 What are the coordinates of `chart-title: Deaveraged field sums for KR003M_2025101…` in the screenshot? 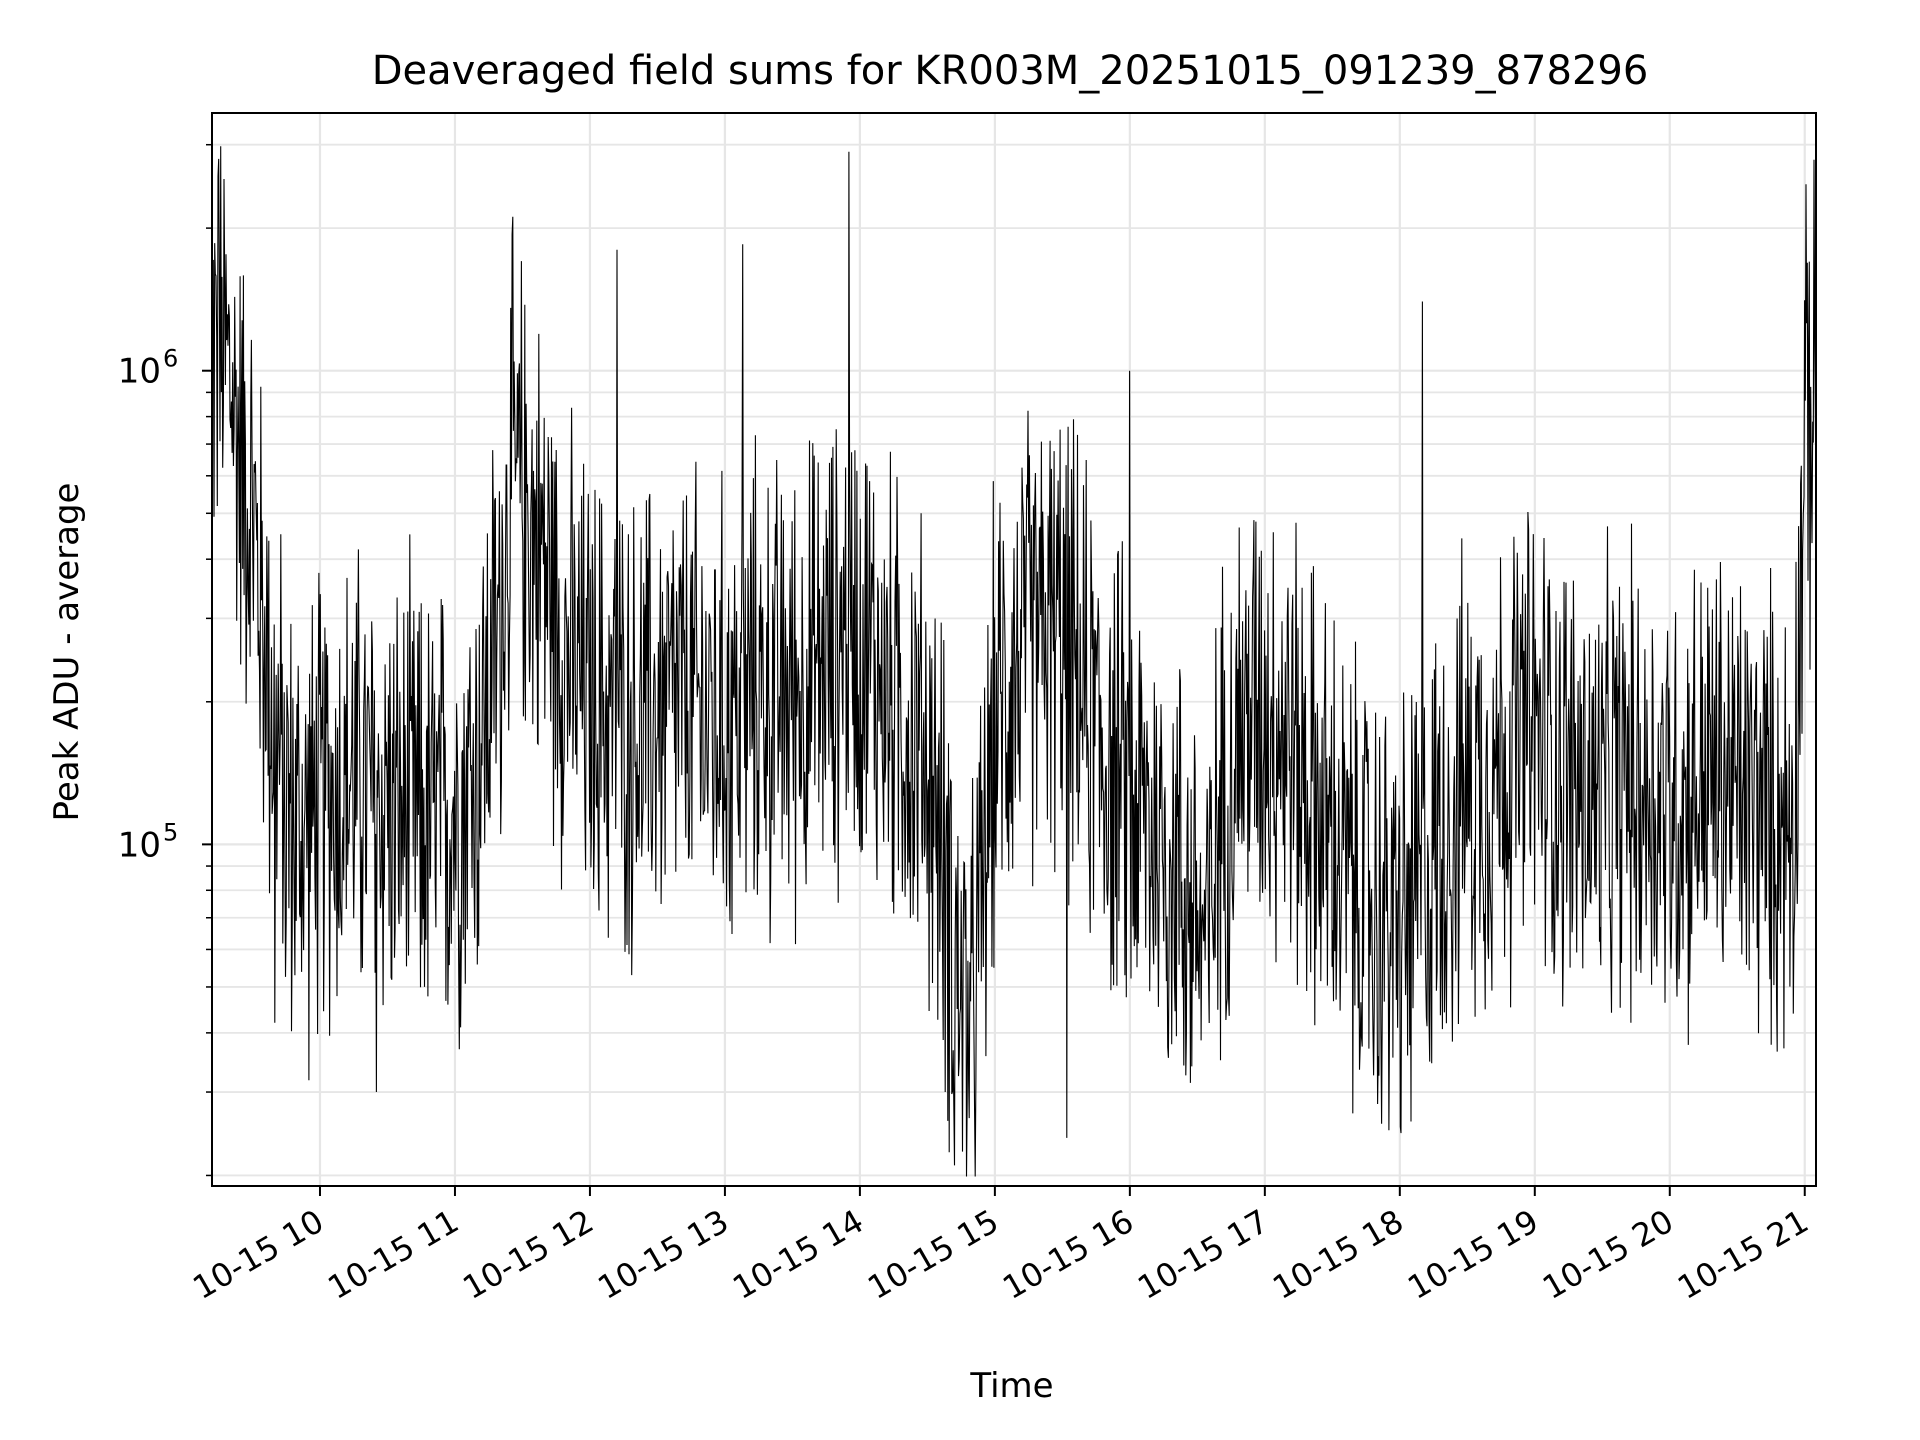 It's located at (1010, 71).